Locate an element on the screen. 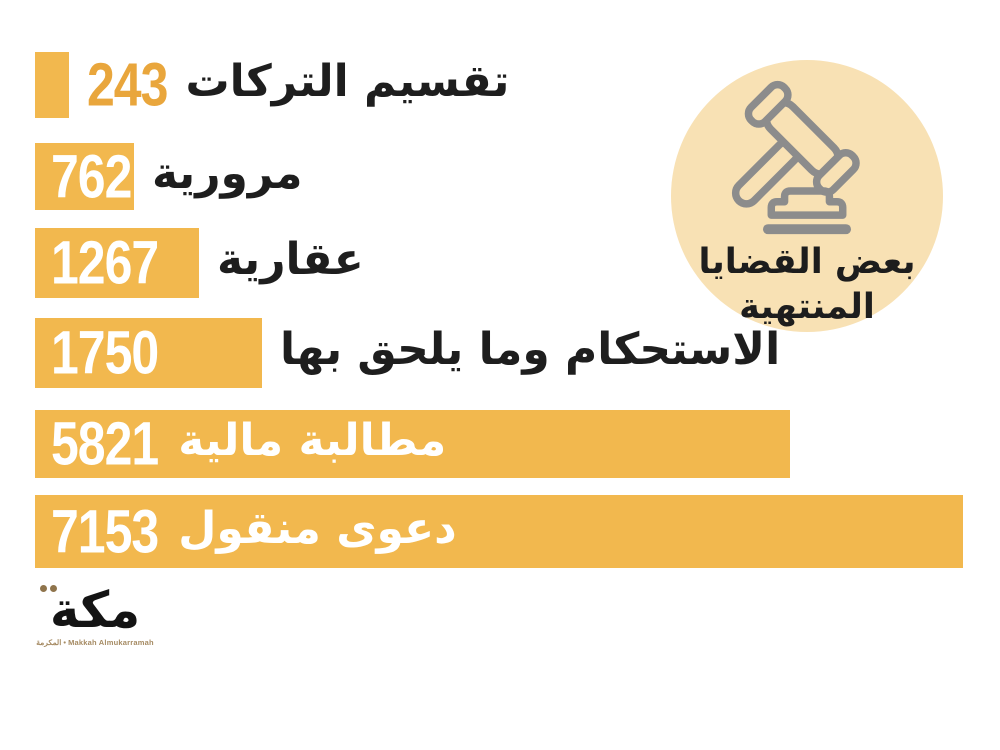 The width and height of the screenshot is (1000, 750). badge-title: بعض القضايا المنتهية is located at coordinates (806, 285).